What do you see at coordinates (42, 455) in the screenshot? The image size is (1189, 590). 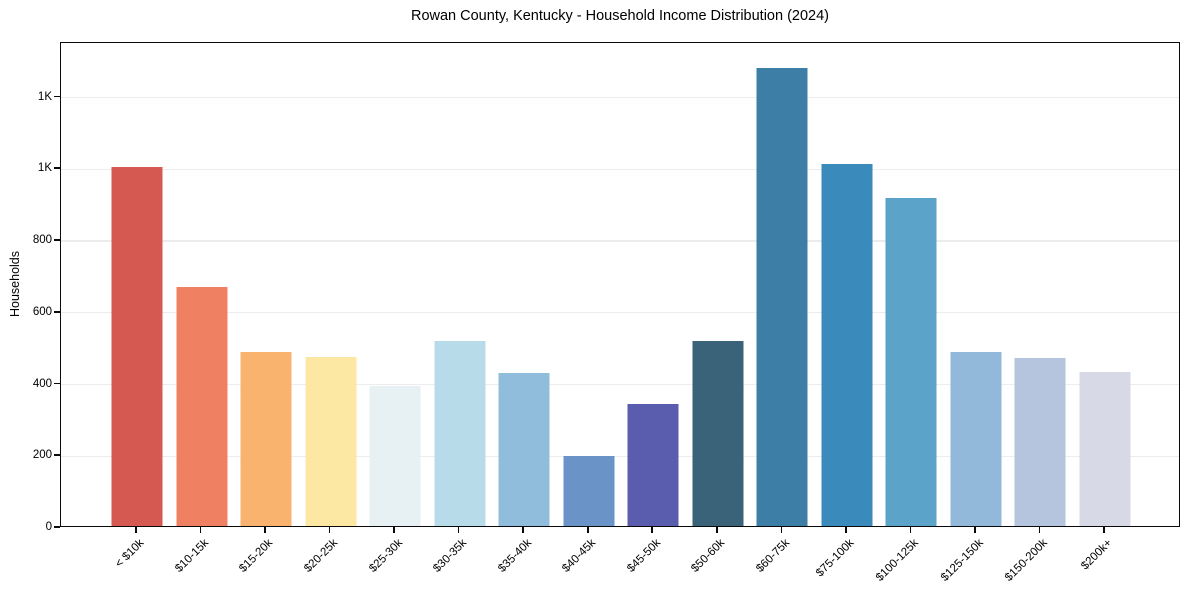 I see `y-tick-label: 200` at bounding box center [42, 455].